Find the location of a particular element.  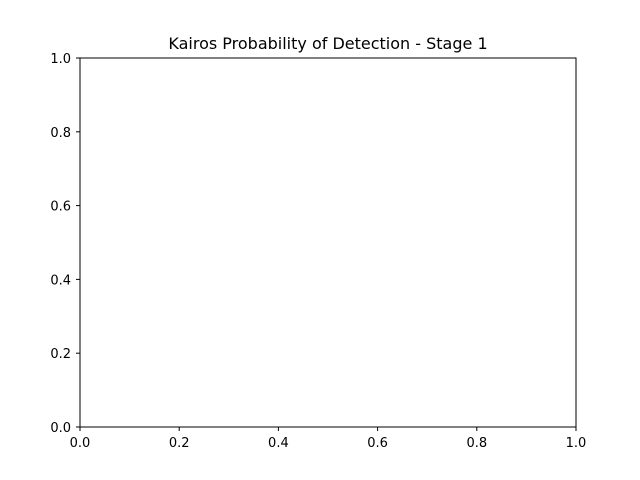

y-tick-label: 0.8 is located at coordinates (60, 133).